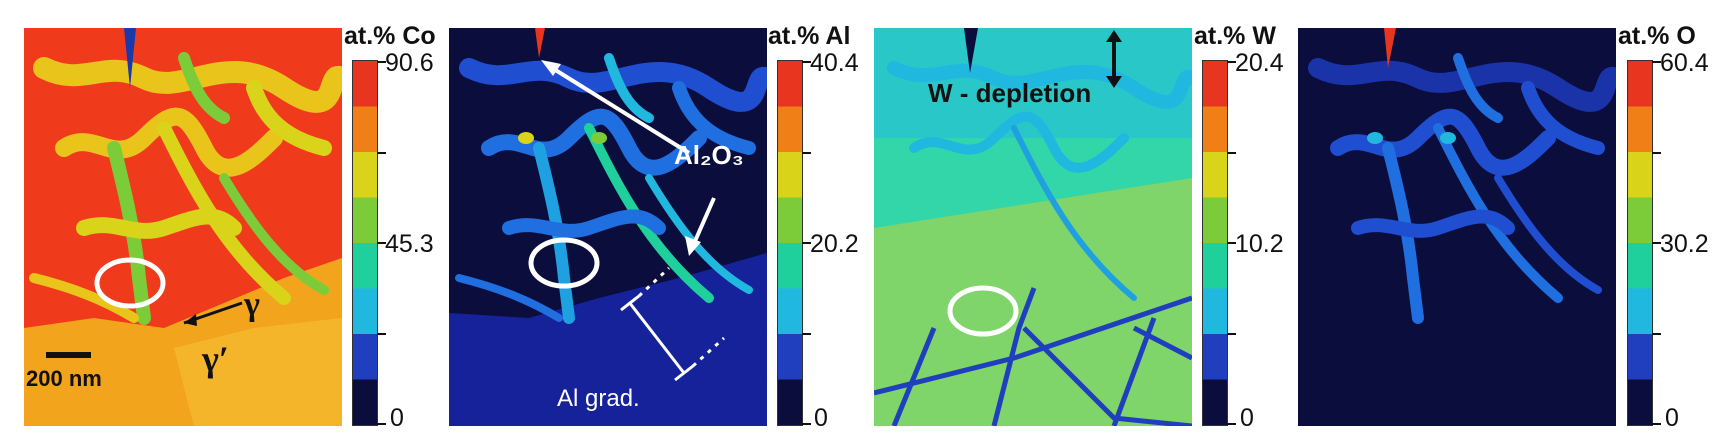 This screenshot has height=447, width=1725. I want to click on co-tick-mid: 45.3, so click(409, 244).